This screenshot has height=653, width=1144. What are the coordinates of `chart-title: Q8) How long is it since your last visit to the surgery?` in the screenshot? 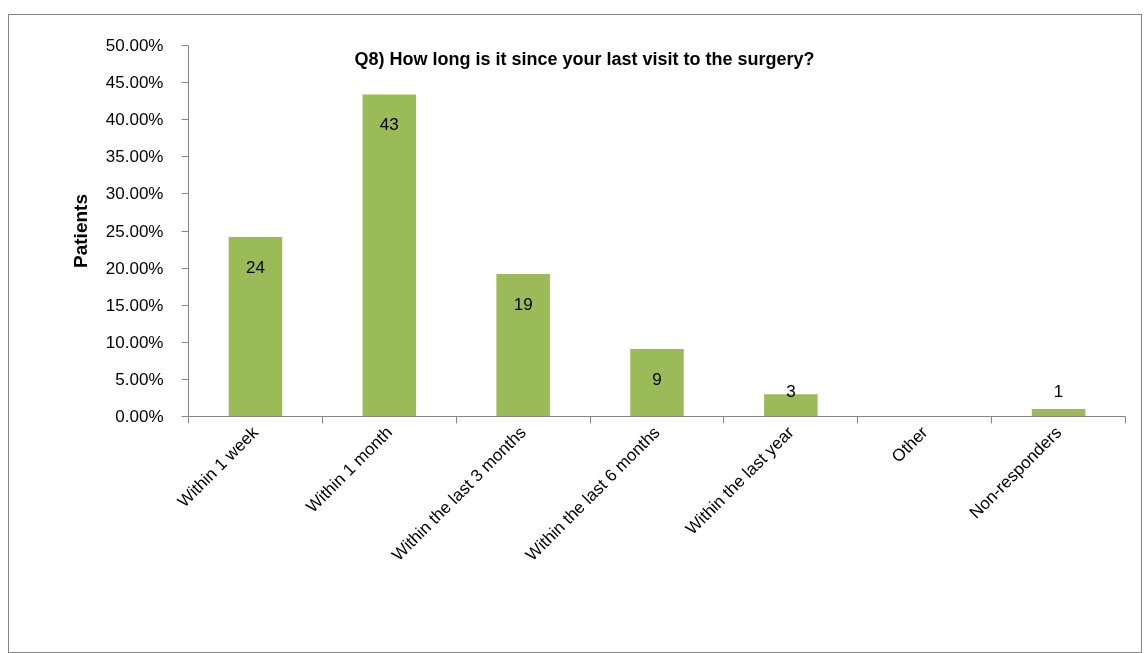 It's located at (584, 58).